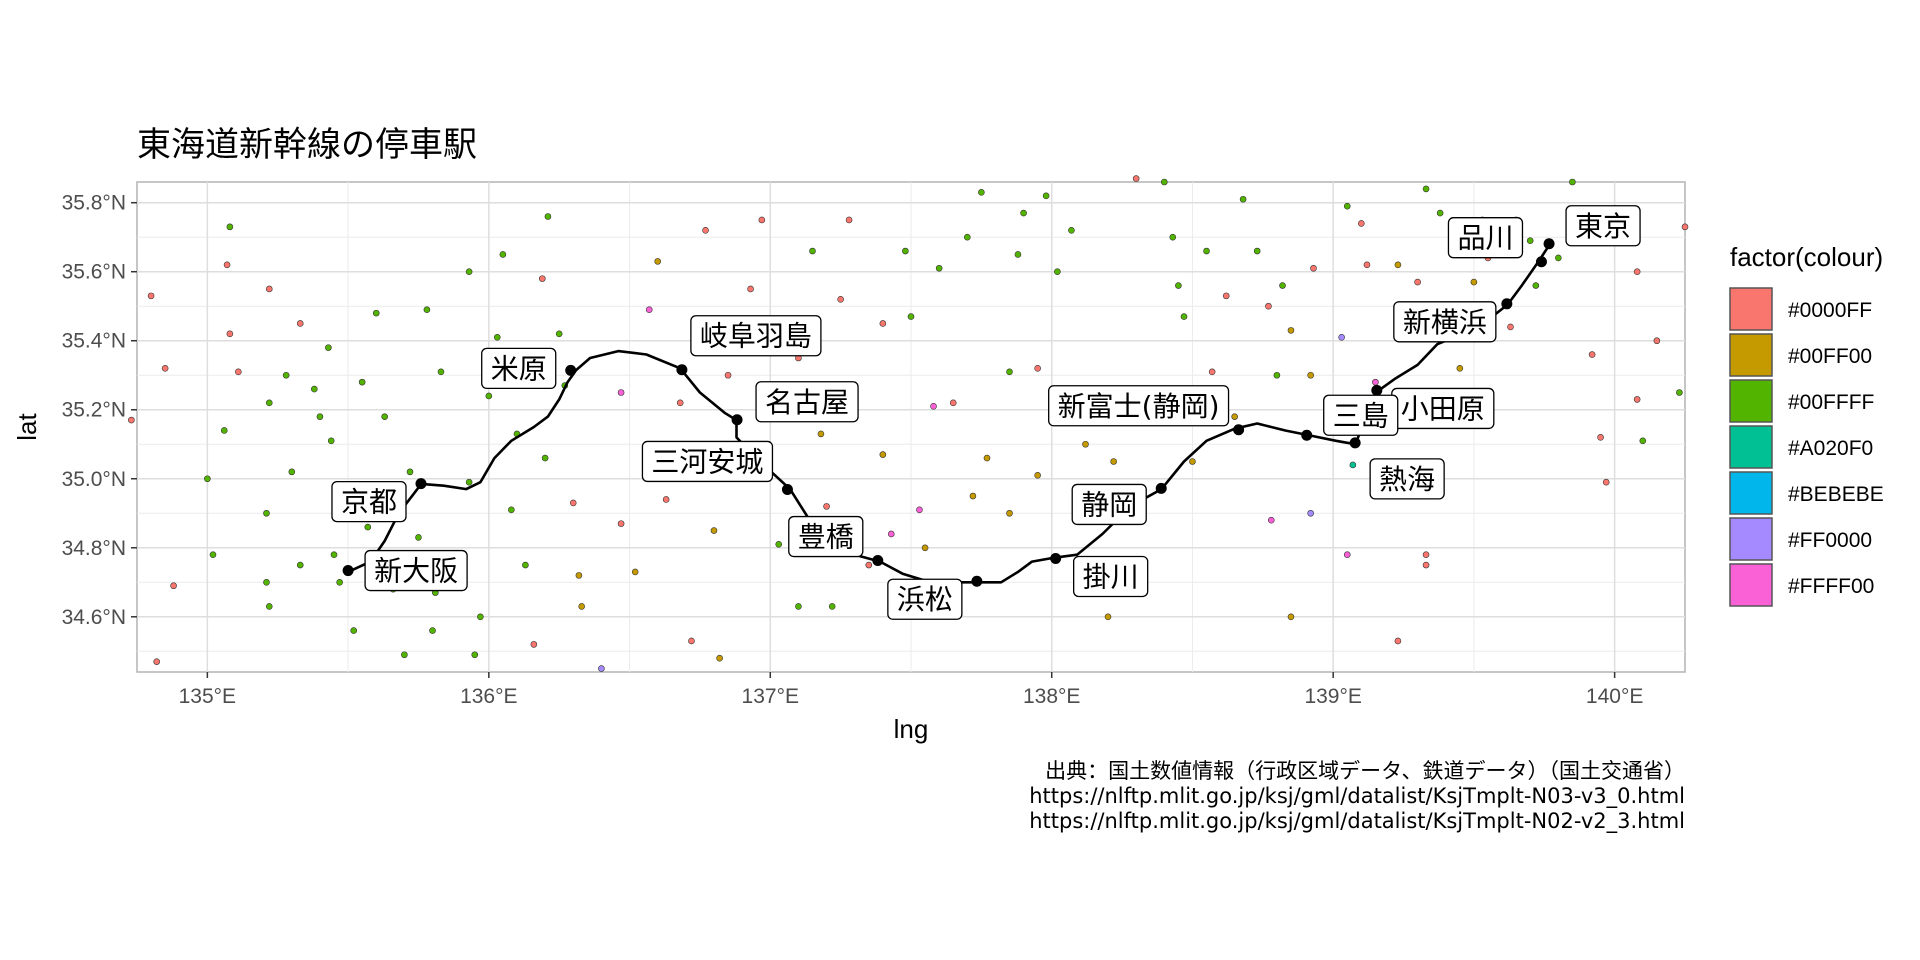 This screenshot has height=960, width=1920. I want to click on station-name: 小田原, so click(1443, 408).